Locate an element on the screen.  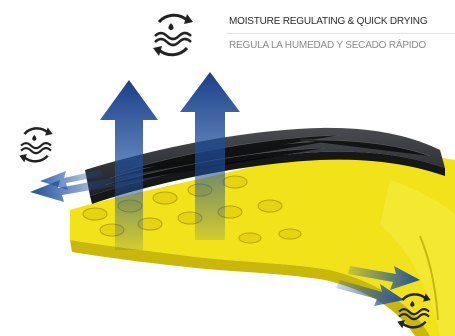
title-english: MOISTURE REGULATING & QUICK DRYING is located at coordinates (328, 21).